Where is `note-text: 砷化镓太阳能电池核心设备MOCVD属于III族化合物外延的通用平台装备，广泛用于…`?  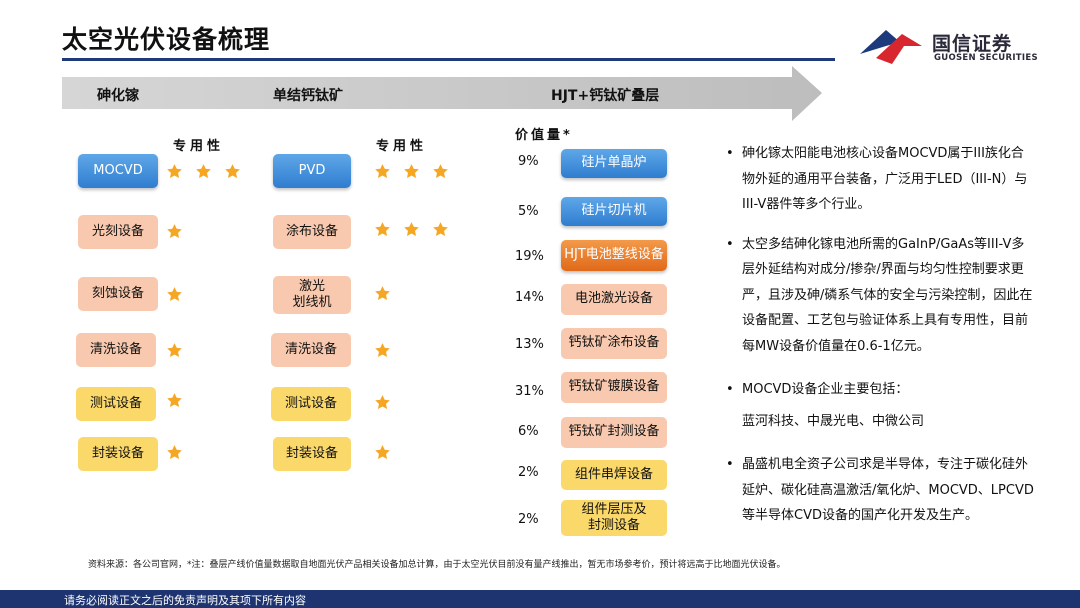
note-text: 砷化镓太阳能电池核心设备MOCVD属于III族化合物外延的通用平台装备，广泛用于… is located at coordinates (885, 179).